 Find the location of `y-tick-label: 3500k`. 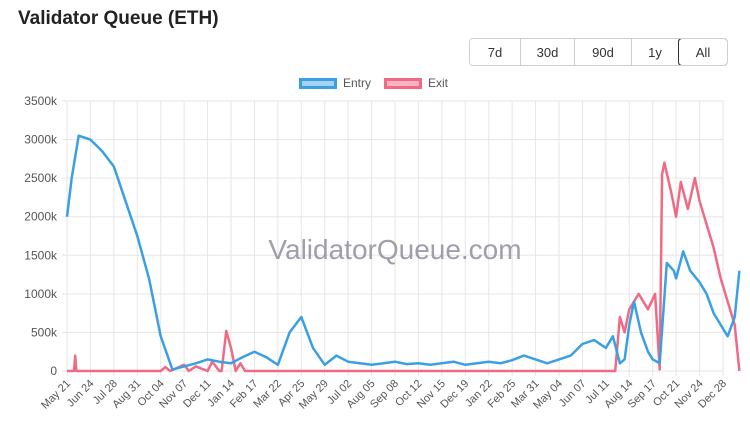

y-tick-label: 3500k is located at coordinates (41, 101).